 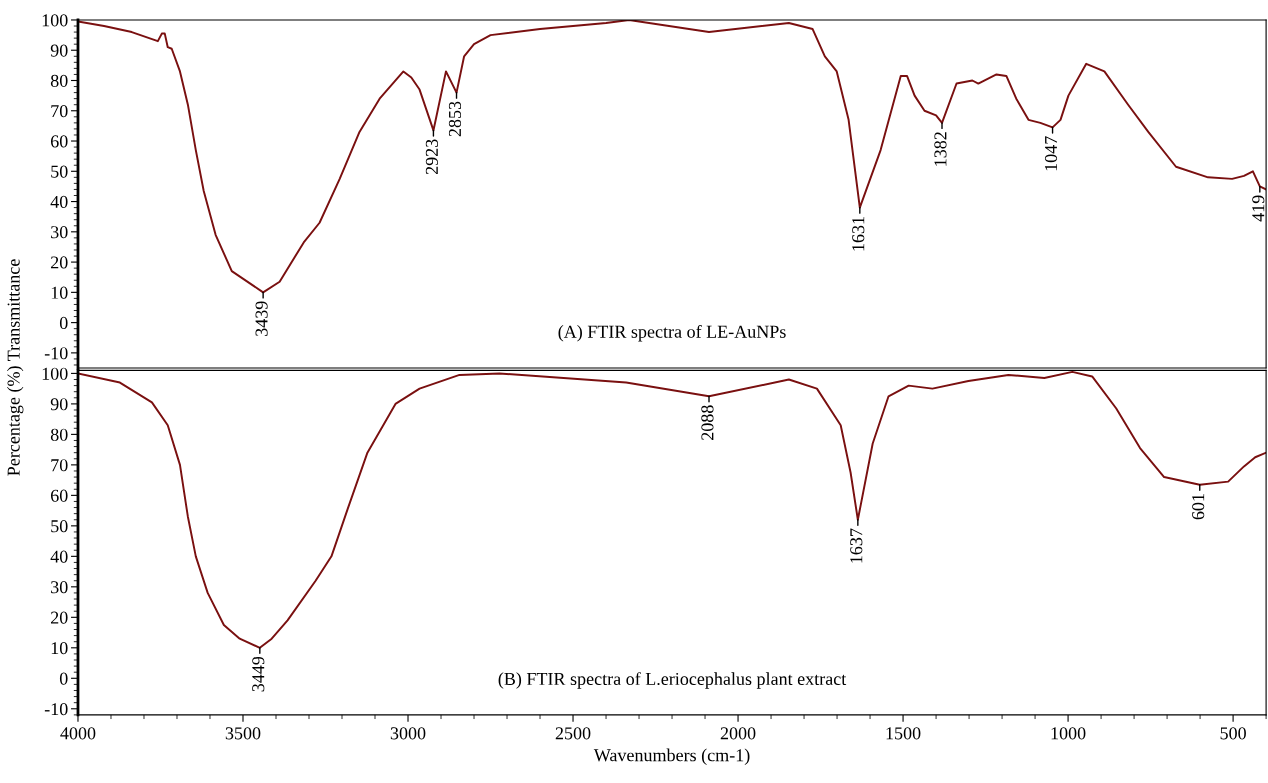 What do you see at coordinates (856, 545) in the screenshot?
I see `annotation: 1637` at bounding box center [856, 545].